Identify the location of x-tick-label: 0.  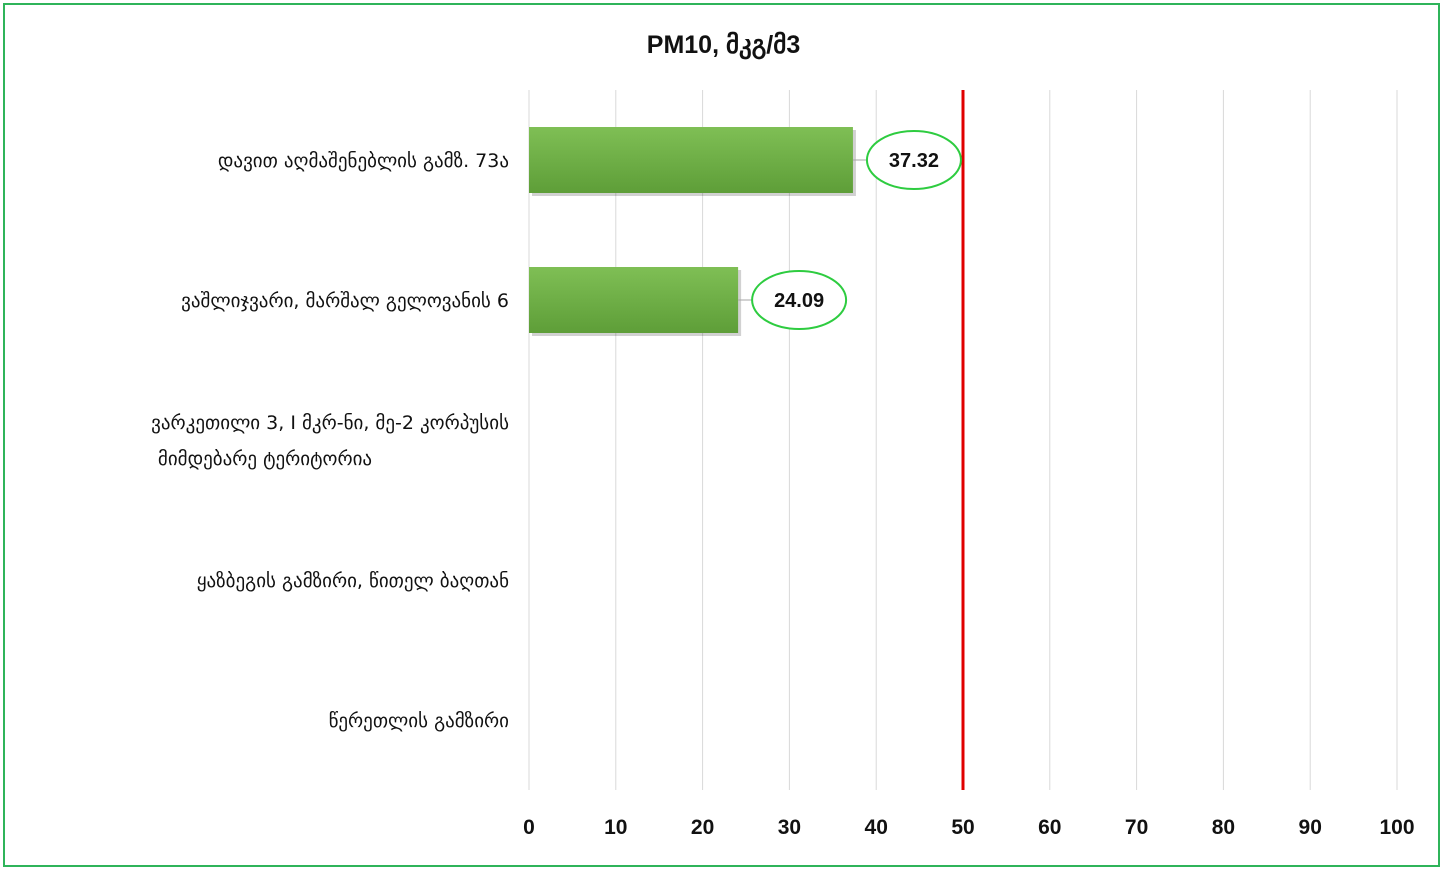
(529, 827).